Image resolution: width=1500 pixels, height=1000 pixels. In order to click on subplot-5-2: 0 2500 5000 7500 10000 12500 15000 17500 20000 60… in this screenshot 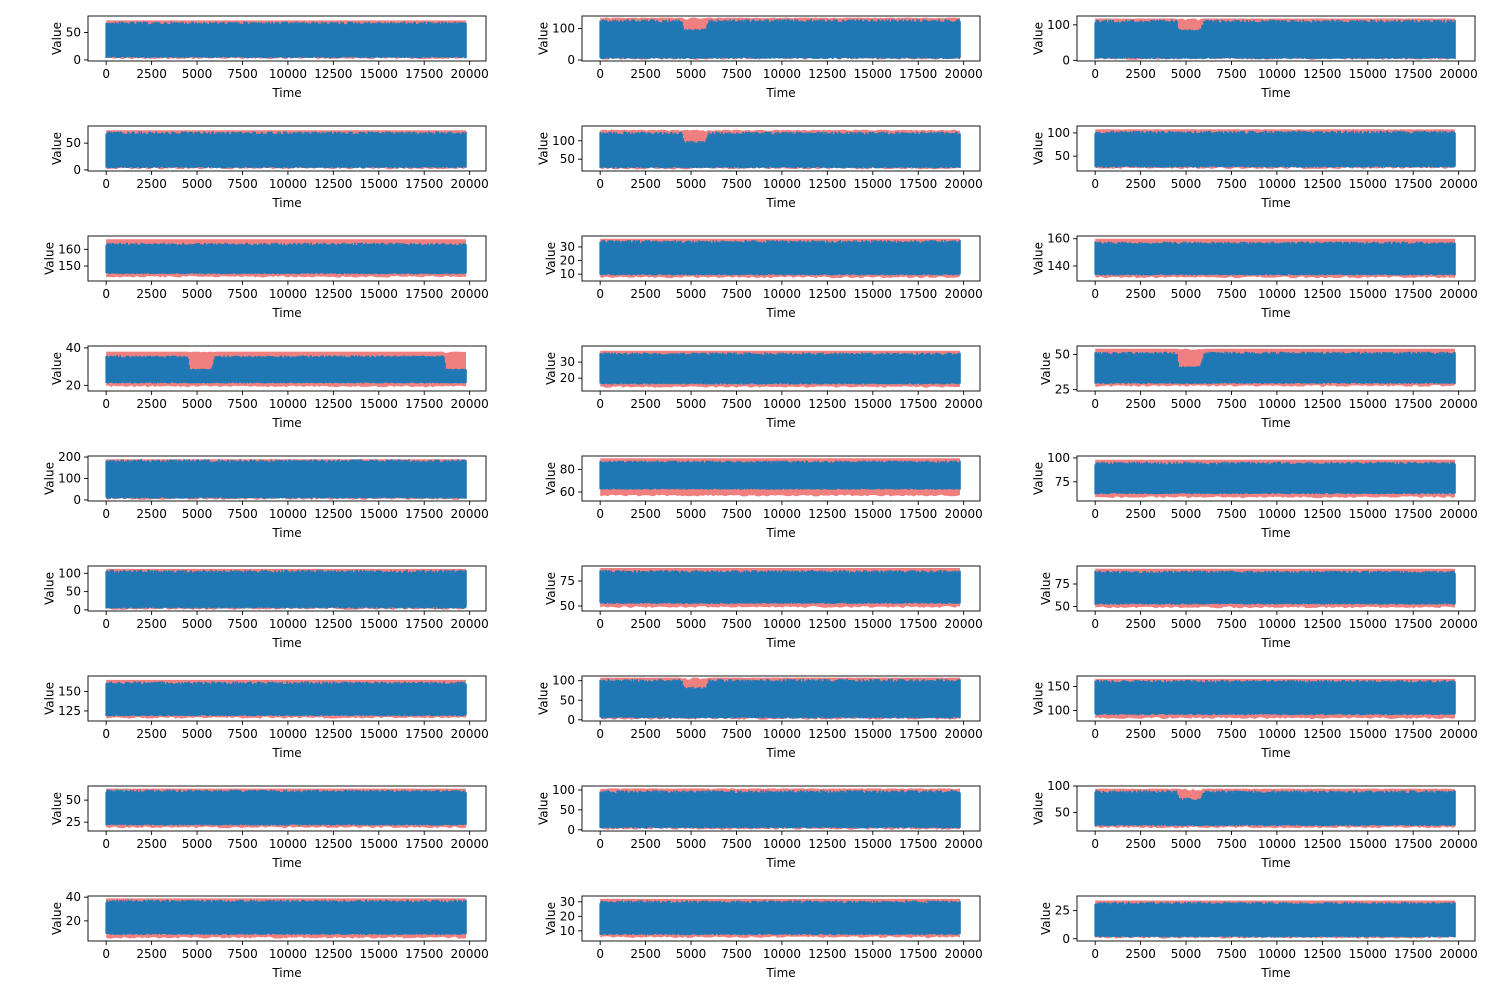, I will do `click(763, 497)`.